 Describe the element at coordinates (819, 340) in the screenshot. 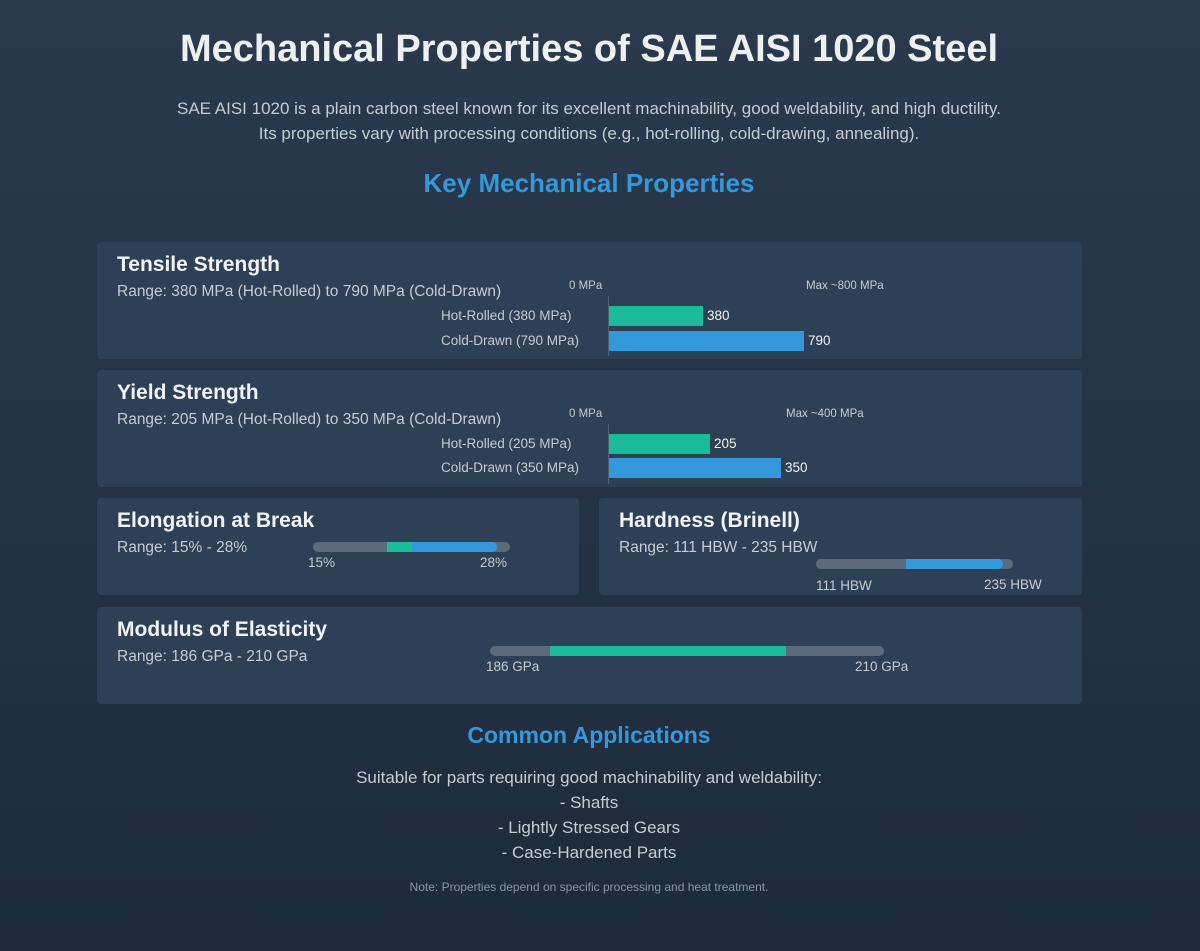

I see `bar-value-cold-drawn: 790` at that location.